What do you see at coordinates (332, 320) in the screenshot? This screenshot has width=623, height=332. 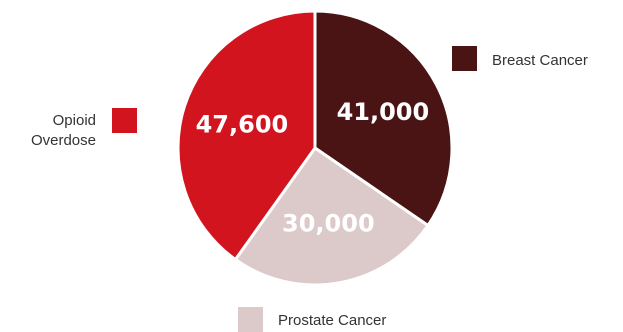 I see `legend-label: Prostate Cancer` at bounding box center [332, 320].